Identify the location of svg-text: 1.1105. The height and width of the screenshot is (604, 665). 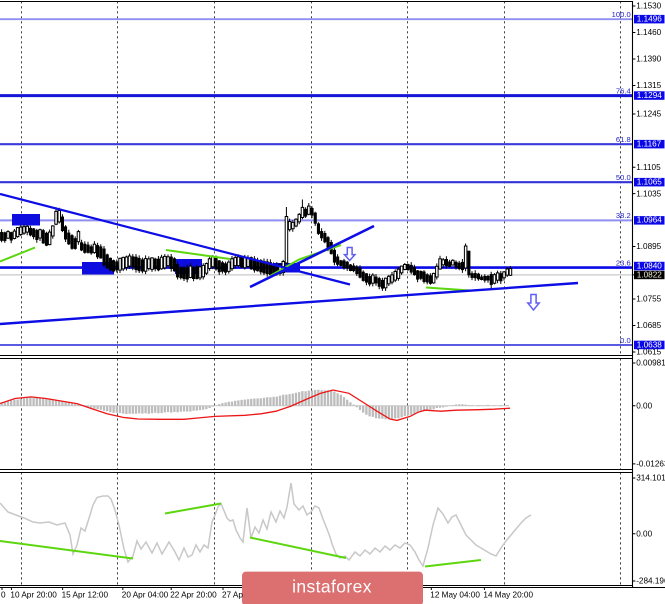
(648, 167).